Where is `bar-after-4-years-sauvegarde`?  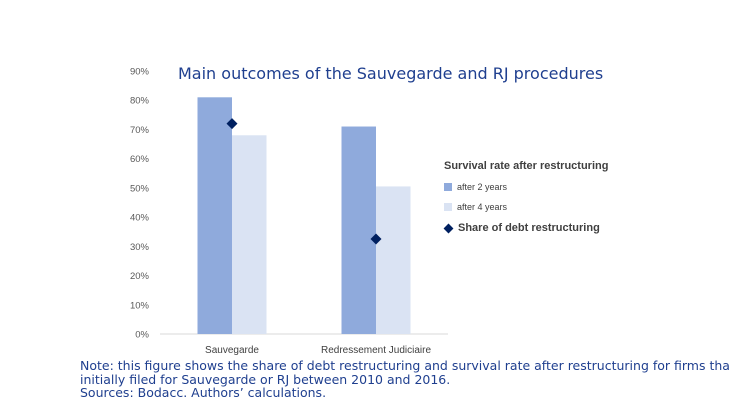
bar-after-4-years-sauvegarde is located at coordinates (249, 234).